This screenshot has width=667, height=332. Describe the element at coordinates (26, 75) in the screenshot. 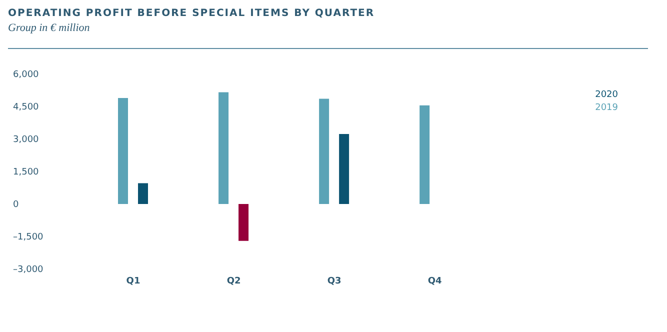

I see `y-tick-label: 6,000` at that location.